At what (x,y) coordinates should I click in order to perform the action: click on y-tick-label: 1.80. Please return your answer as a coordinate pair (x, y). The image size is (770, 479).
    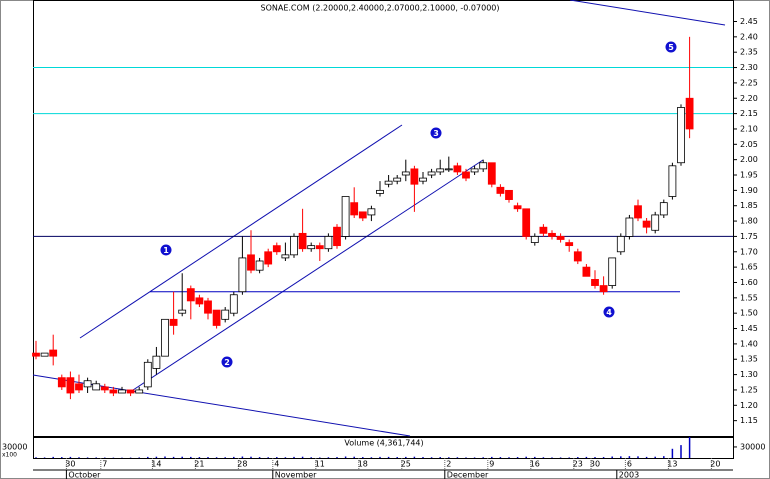
    Looking at the image, I should click on (749, 221).